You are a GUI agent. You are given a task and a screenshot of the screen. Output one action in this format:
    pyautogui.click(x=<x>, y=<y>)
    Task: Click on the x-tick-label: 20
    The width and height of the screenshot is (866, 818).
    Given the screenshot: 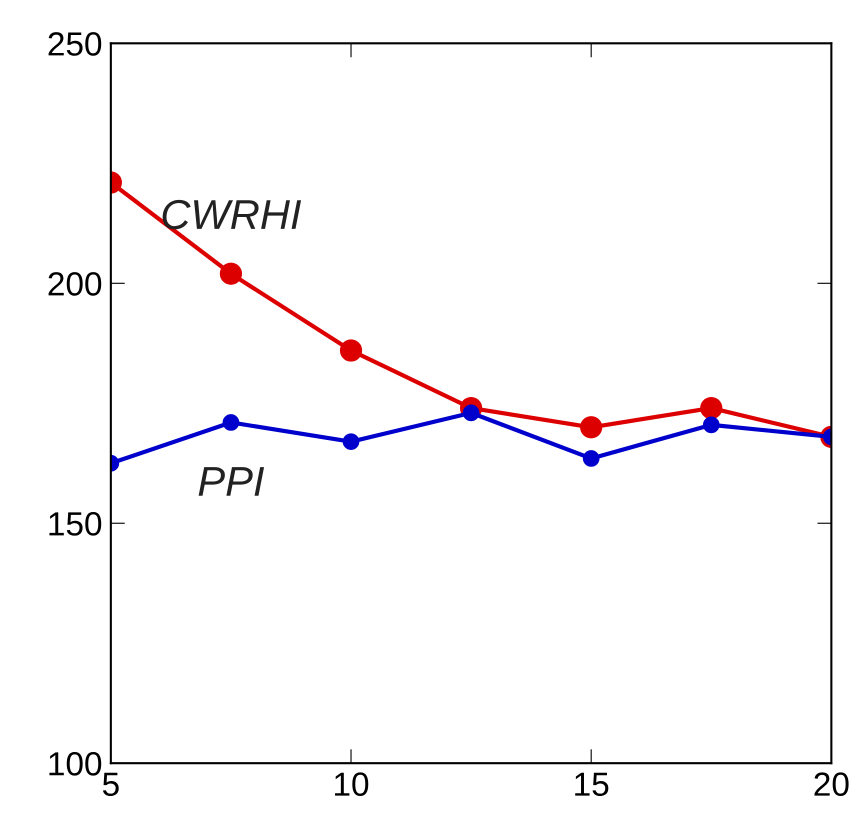 What is the action you would take?
    pyautogui.click(x=831, y=784)
    